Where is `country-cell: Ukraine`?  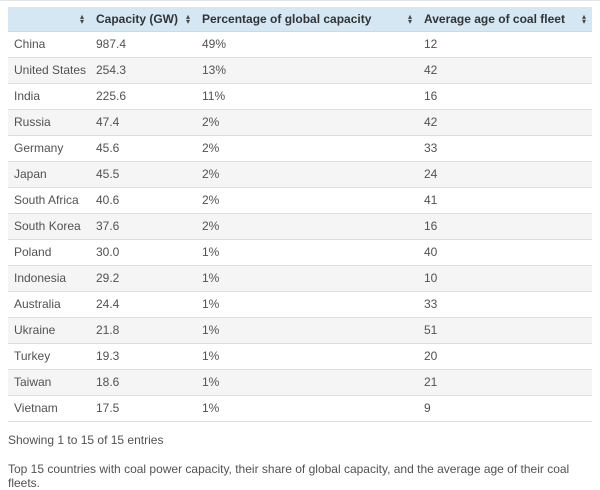
country-cell: Ukraine is located at coordinates (49, 330).